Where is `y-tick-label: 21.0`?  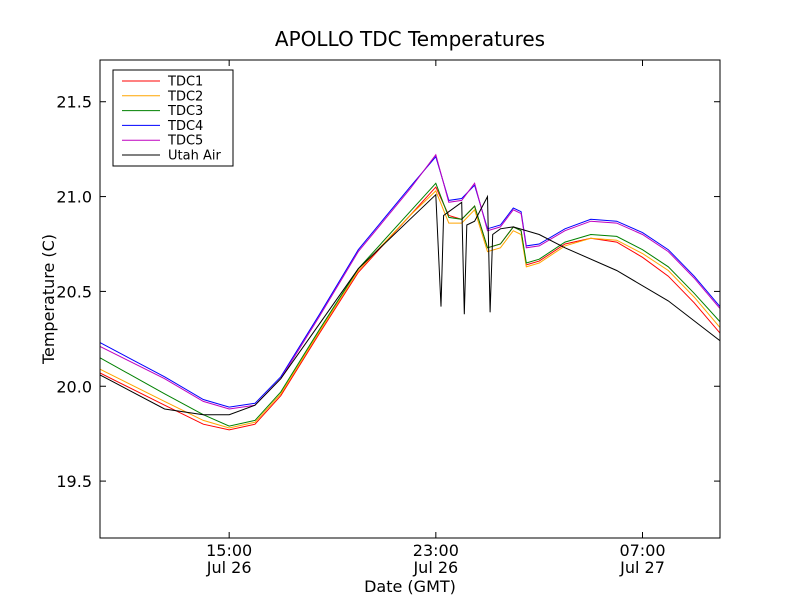
y-tick-label: 21.0 is located at coordinates (74, 197).